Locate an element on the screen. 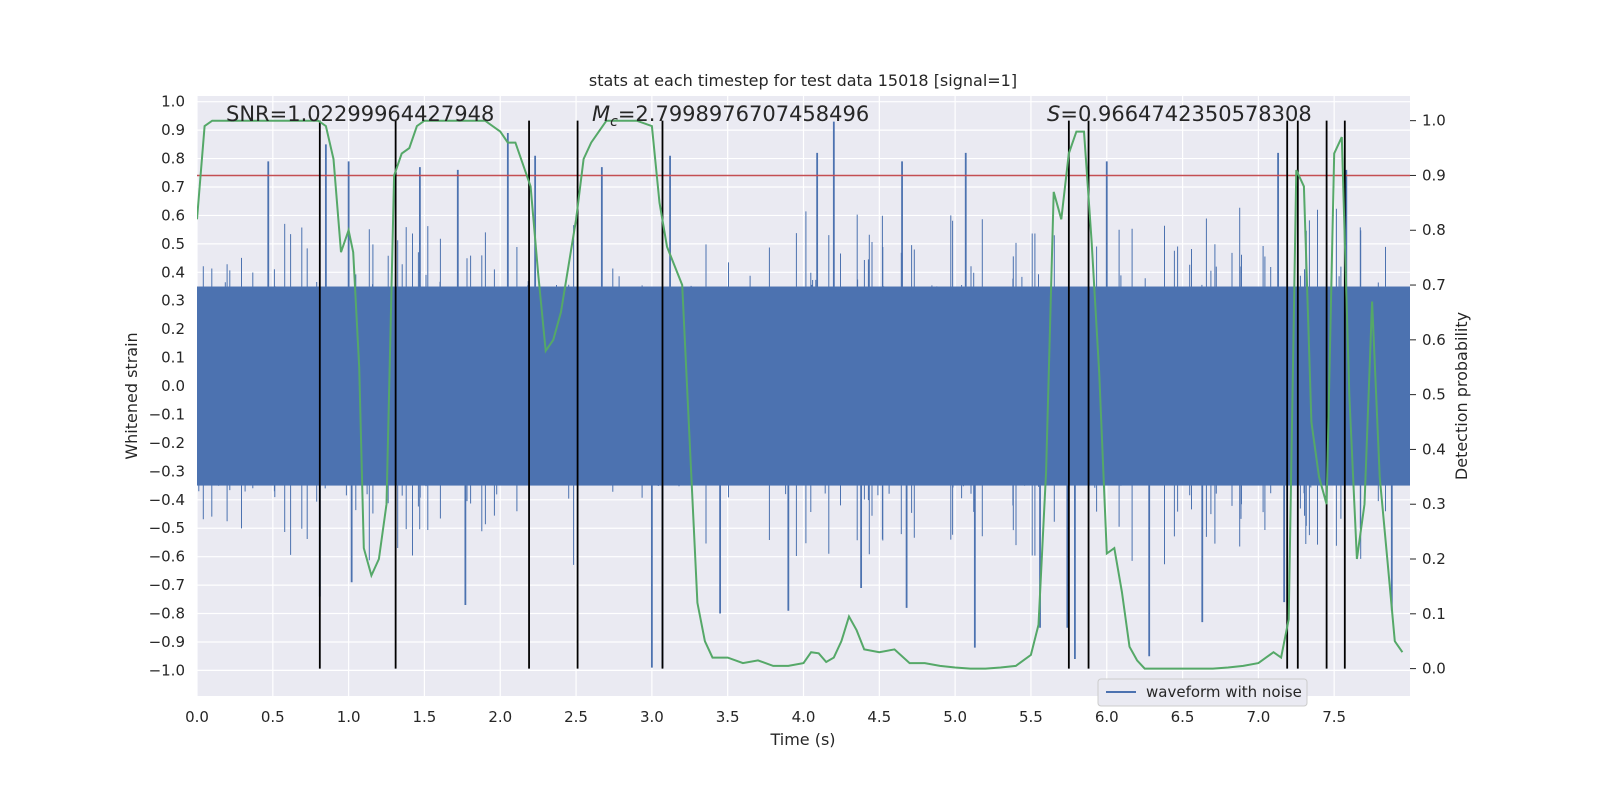 The image size is (1600, 800). y-left-tick-label: −0.2 is located at coordinates (167, 443).